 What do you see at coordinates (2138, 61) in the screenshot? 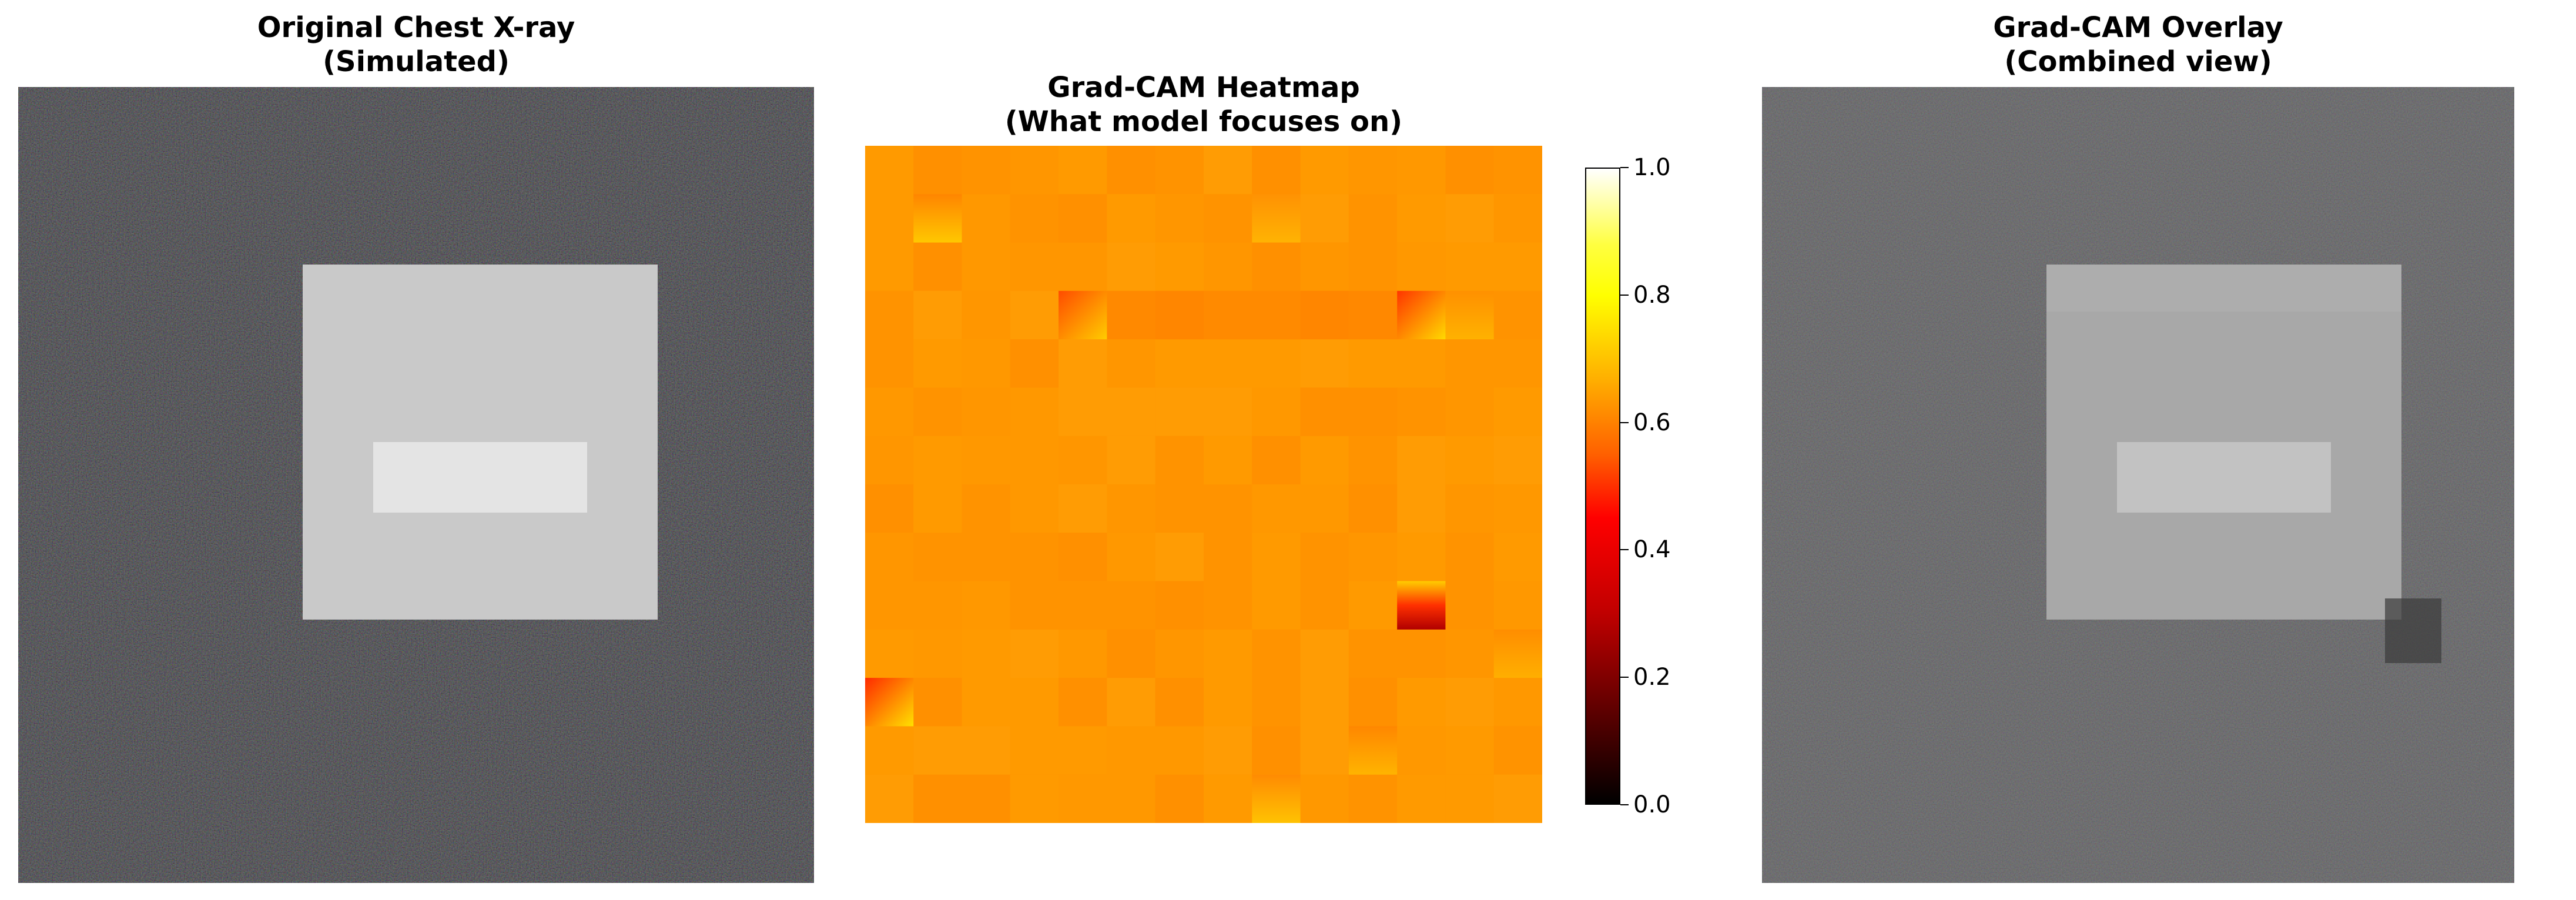
I see `panel3-title-line2: (Combined view)` at bounding box center [2138, 61].